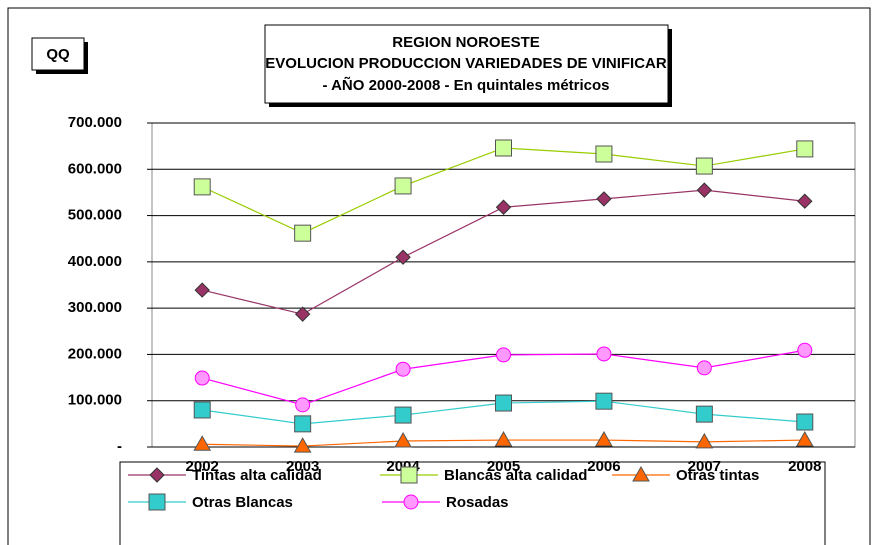 This screenshot has height=545, width=878. Describe the element at coordinates (95, 307) in the screenshot. I see `y-tick-label: 300.000` at that location.